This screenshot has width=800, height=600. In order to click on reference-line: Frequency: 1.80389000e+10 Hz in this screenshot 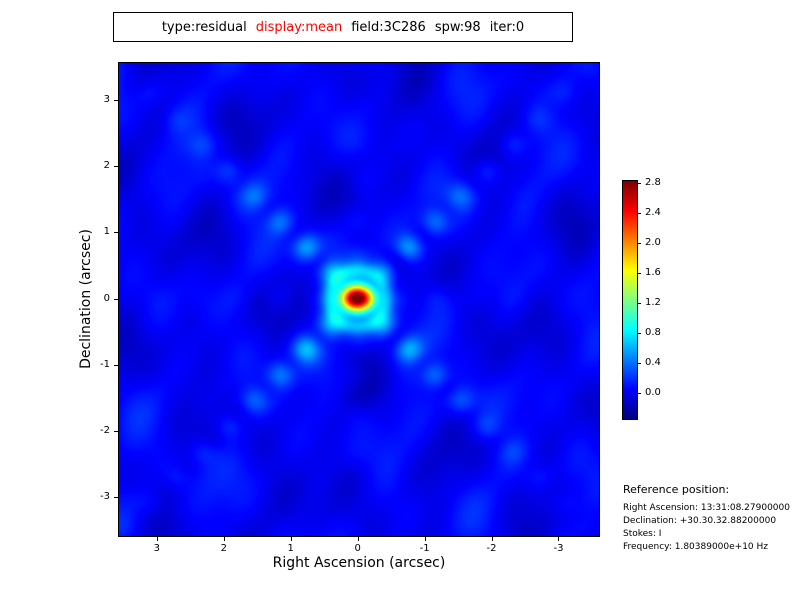, I will do `click(696, 547)`.